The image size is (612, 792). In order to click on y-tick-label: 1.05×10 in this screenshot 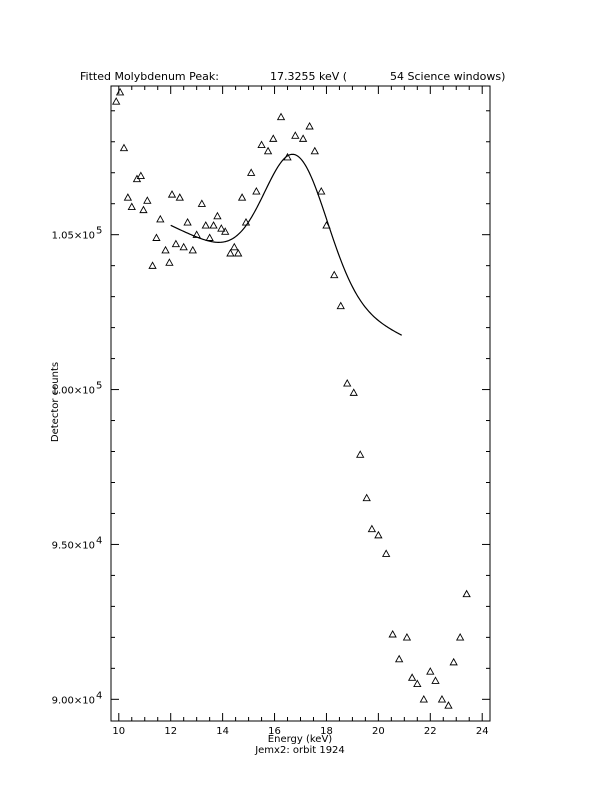, I will do `click(73, 236)`.